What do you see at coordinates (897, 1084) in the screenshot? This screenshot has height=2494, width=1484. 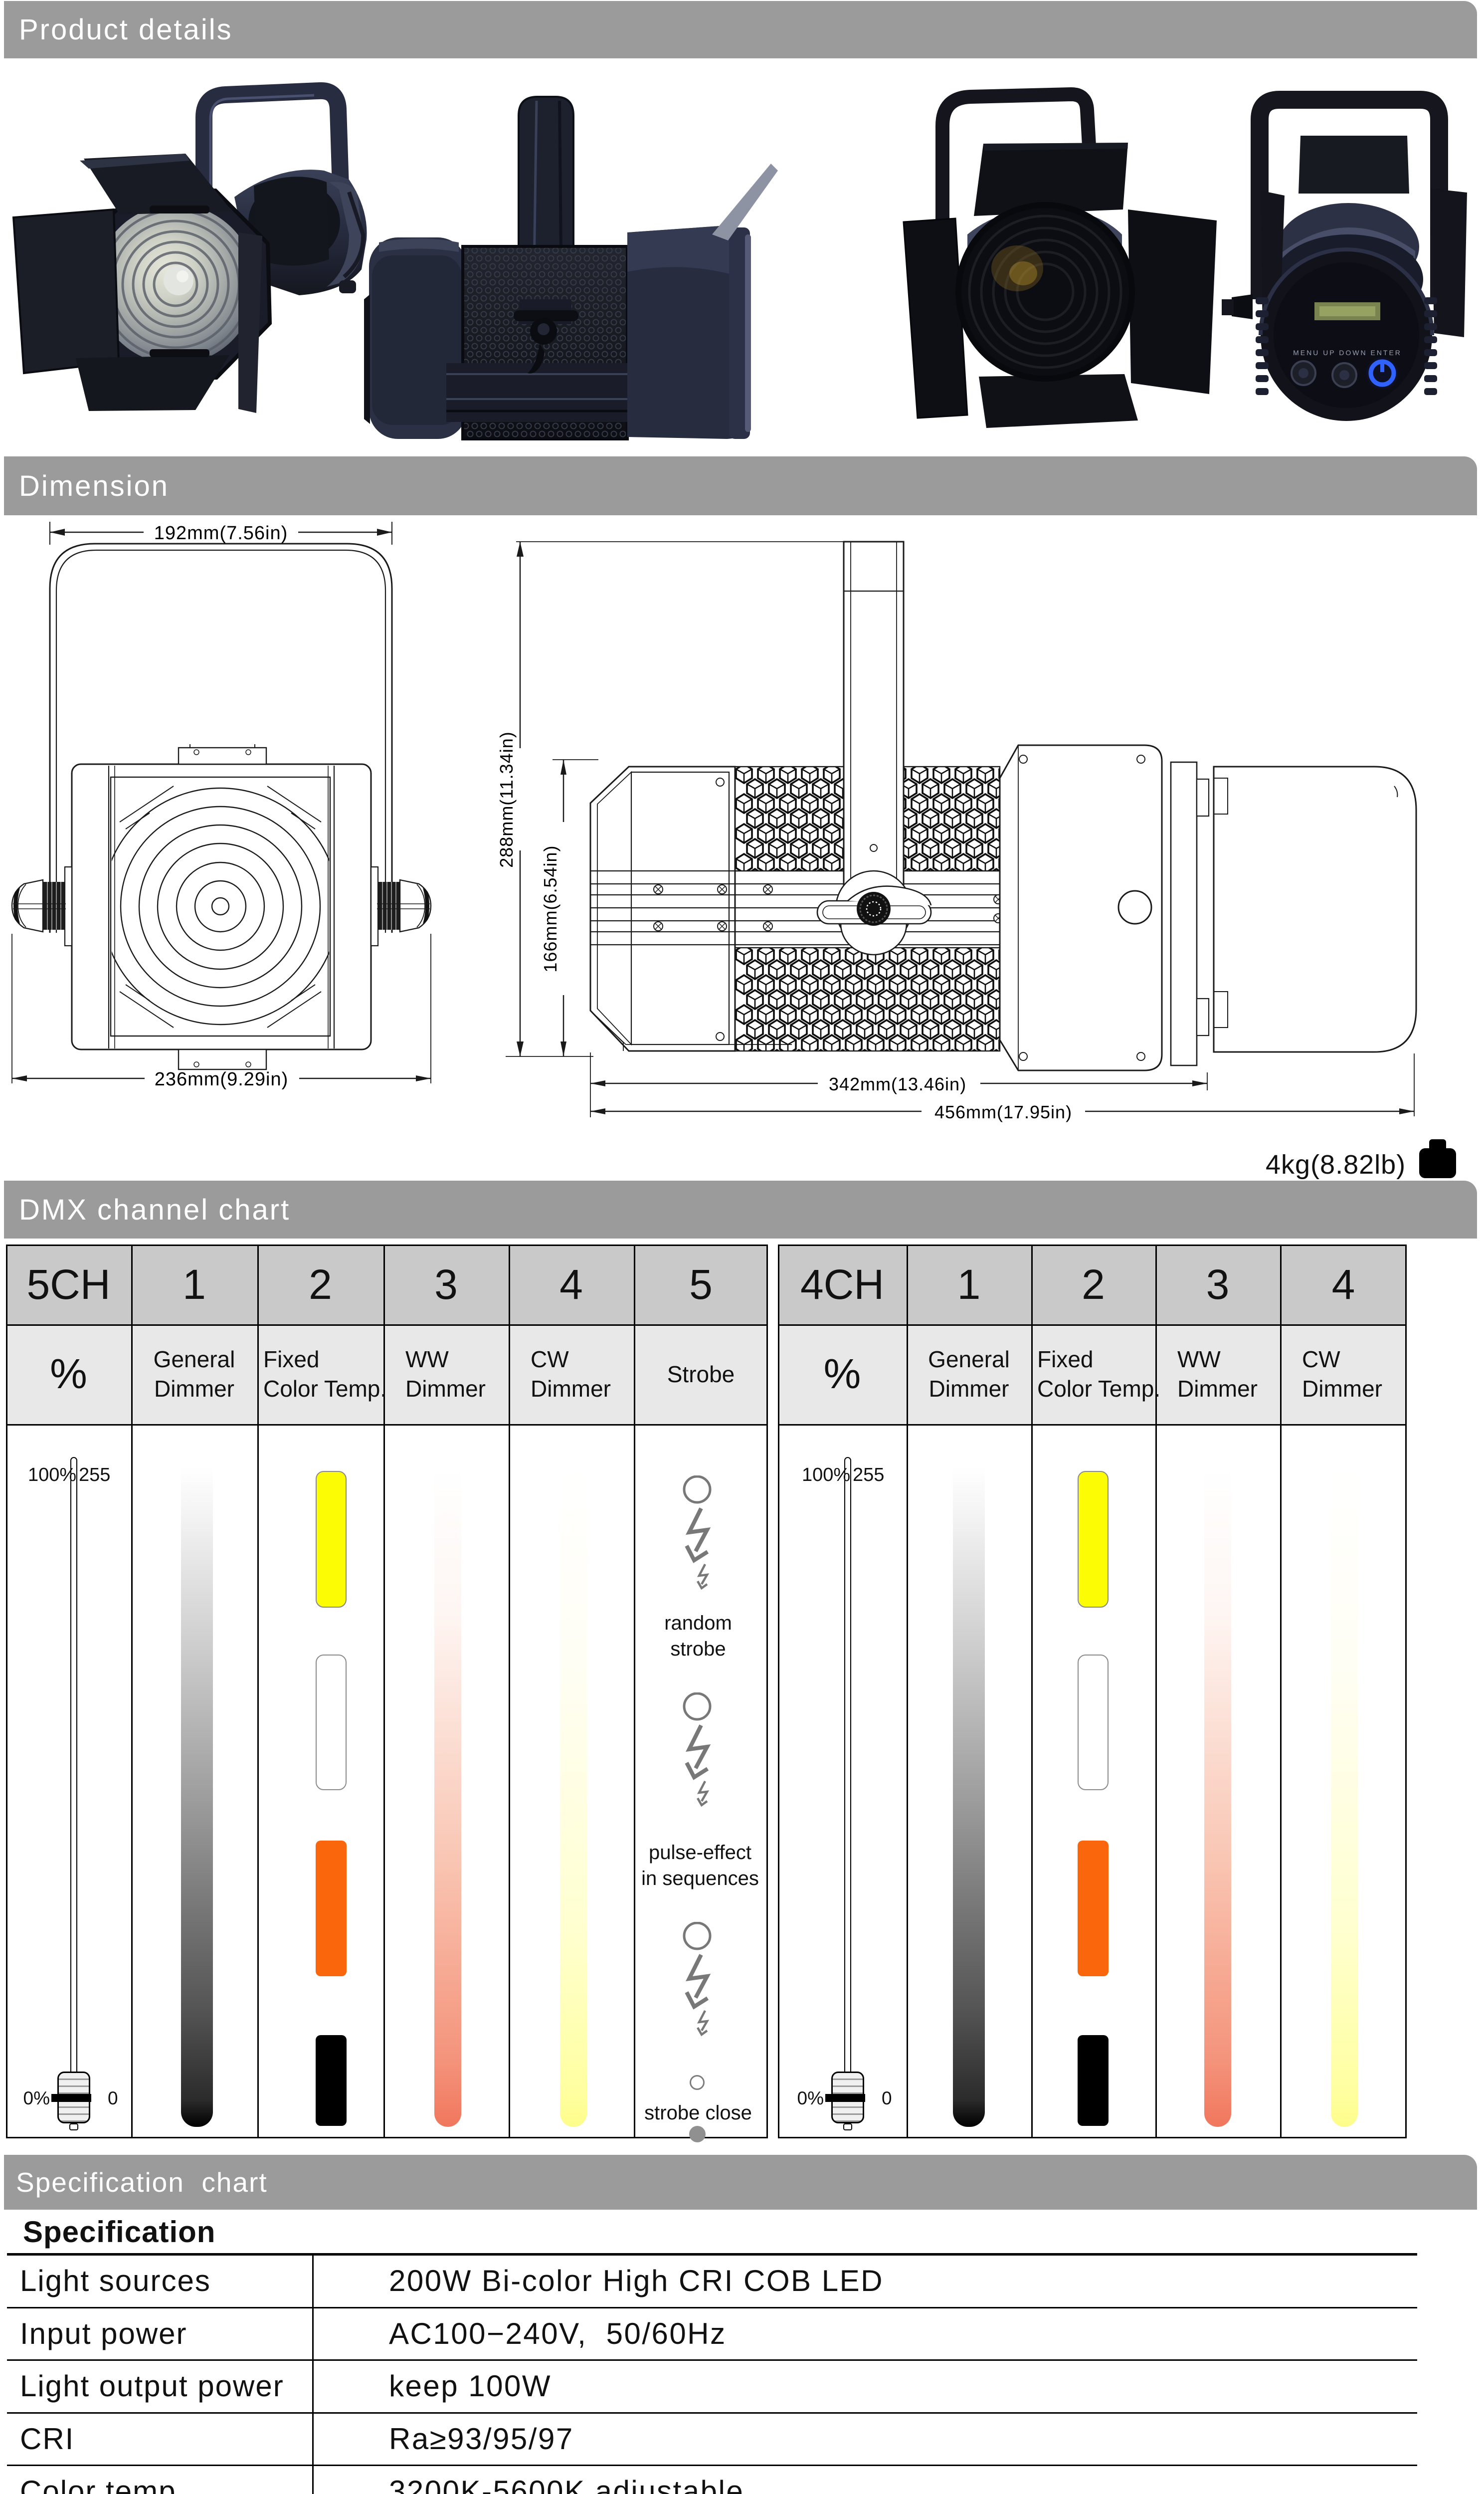 I see `svg-text: 342mm(13.46in)` at bounding box center [897, 1084].